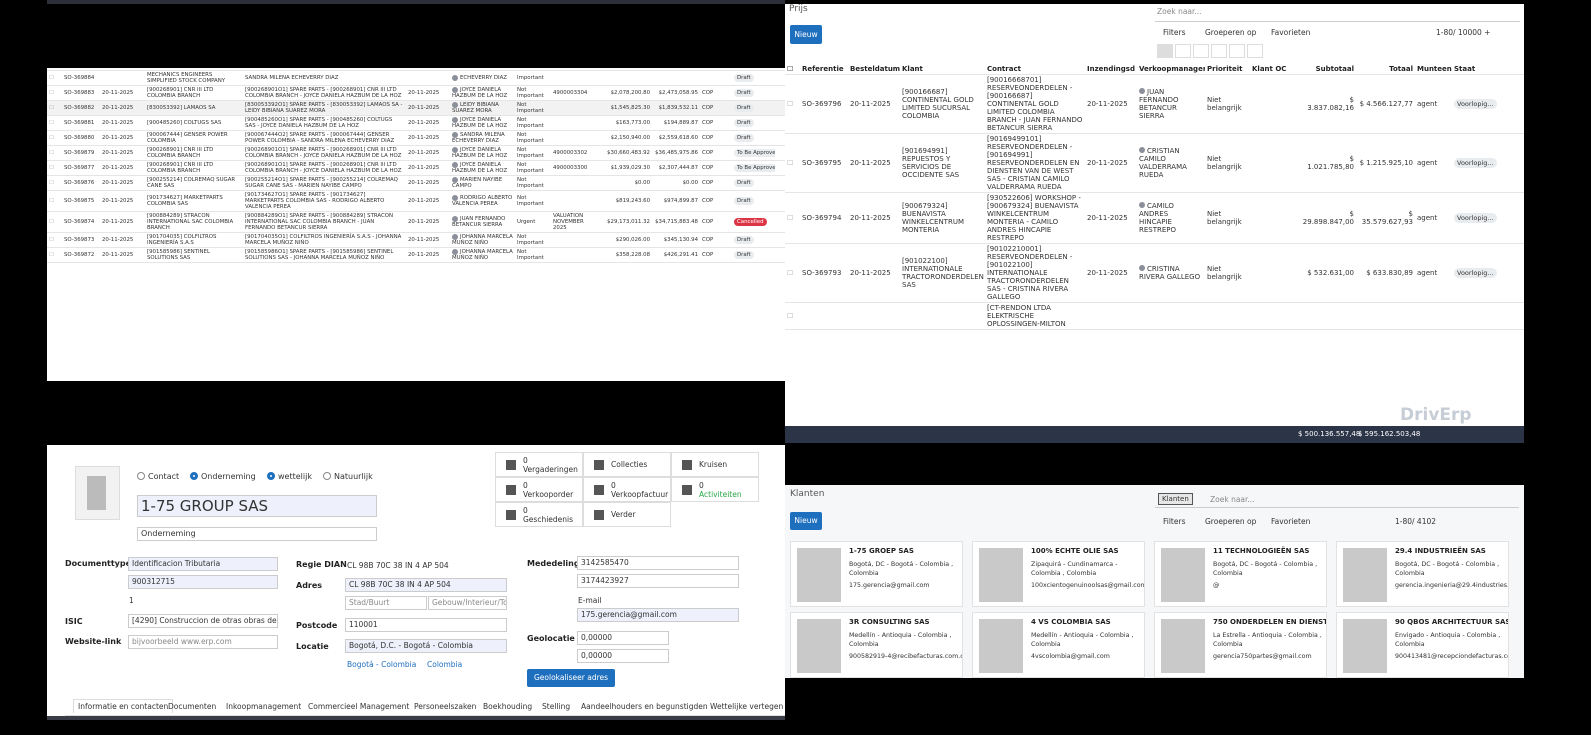 The height and width of the screenshot is (735, 1591). Describe the element at coordinates (1385, 69) in the screenshot. I see `column-header: Totaal` at that location.